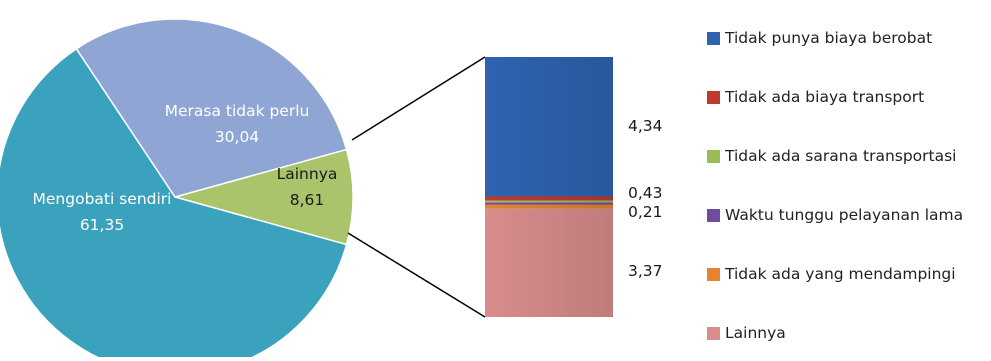  I want to click on pie-label-mengobati-sendiri: Mengobati sendiri, so click(102, 199).